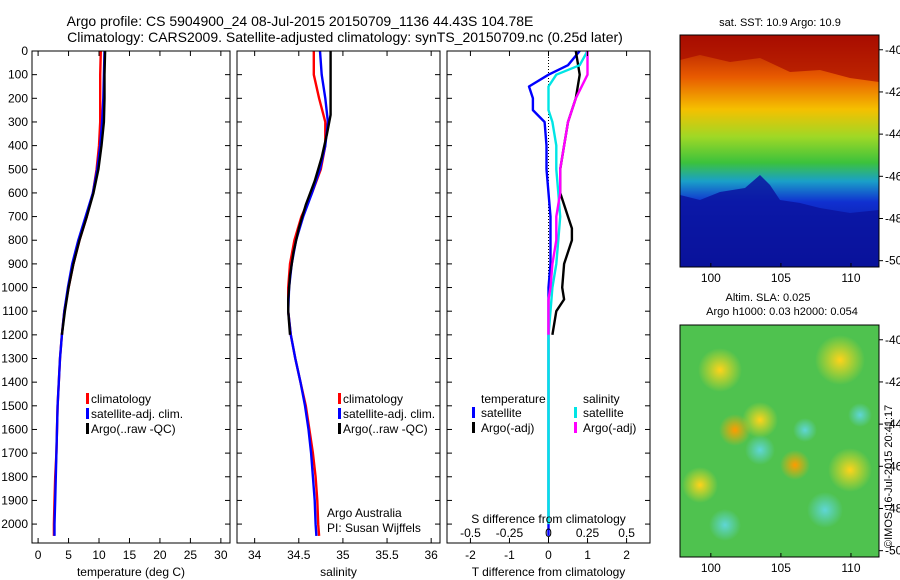 Image resolution: width=900 pixels, height=580 pixels. Describe the element at coordinates (509, 555) in the screenshot. I see `x-tick-label: -1` at that location.